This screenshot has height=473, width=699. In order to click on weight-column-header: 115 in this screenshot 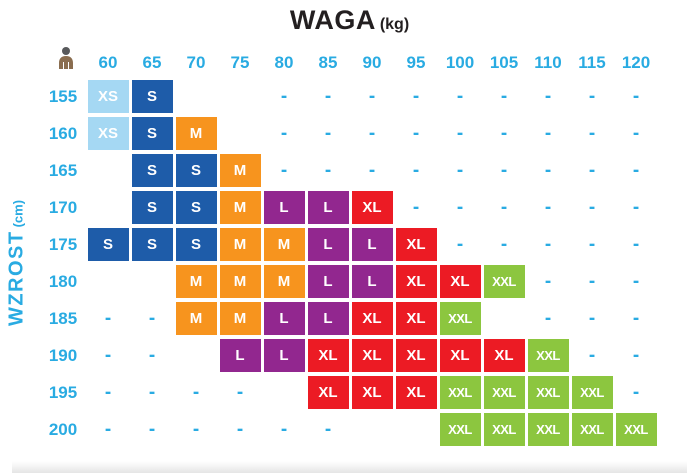, I will do `click(592, 62)`.